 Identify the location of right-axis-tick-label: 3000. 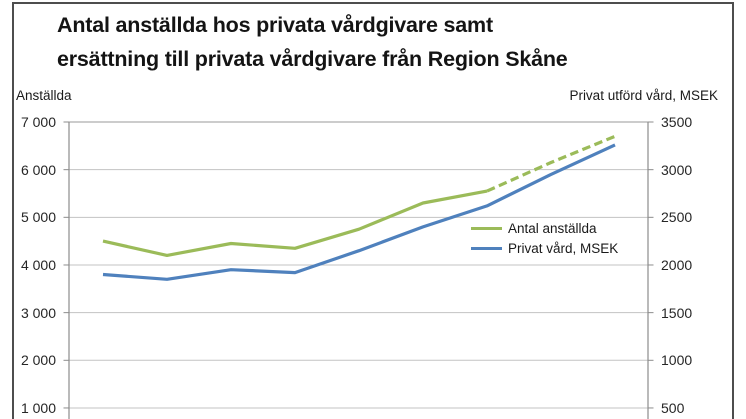
(677, 169).